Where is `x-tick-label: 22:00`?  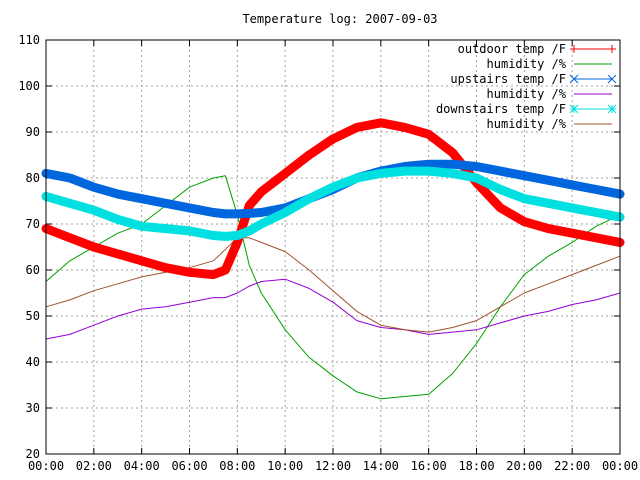
x-tick-label: 22:00 is located at coordinates (572, 466).